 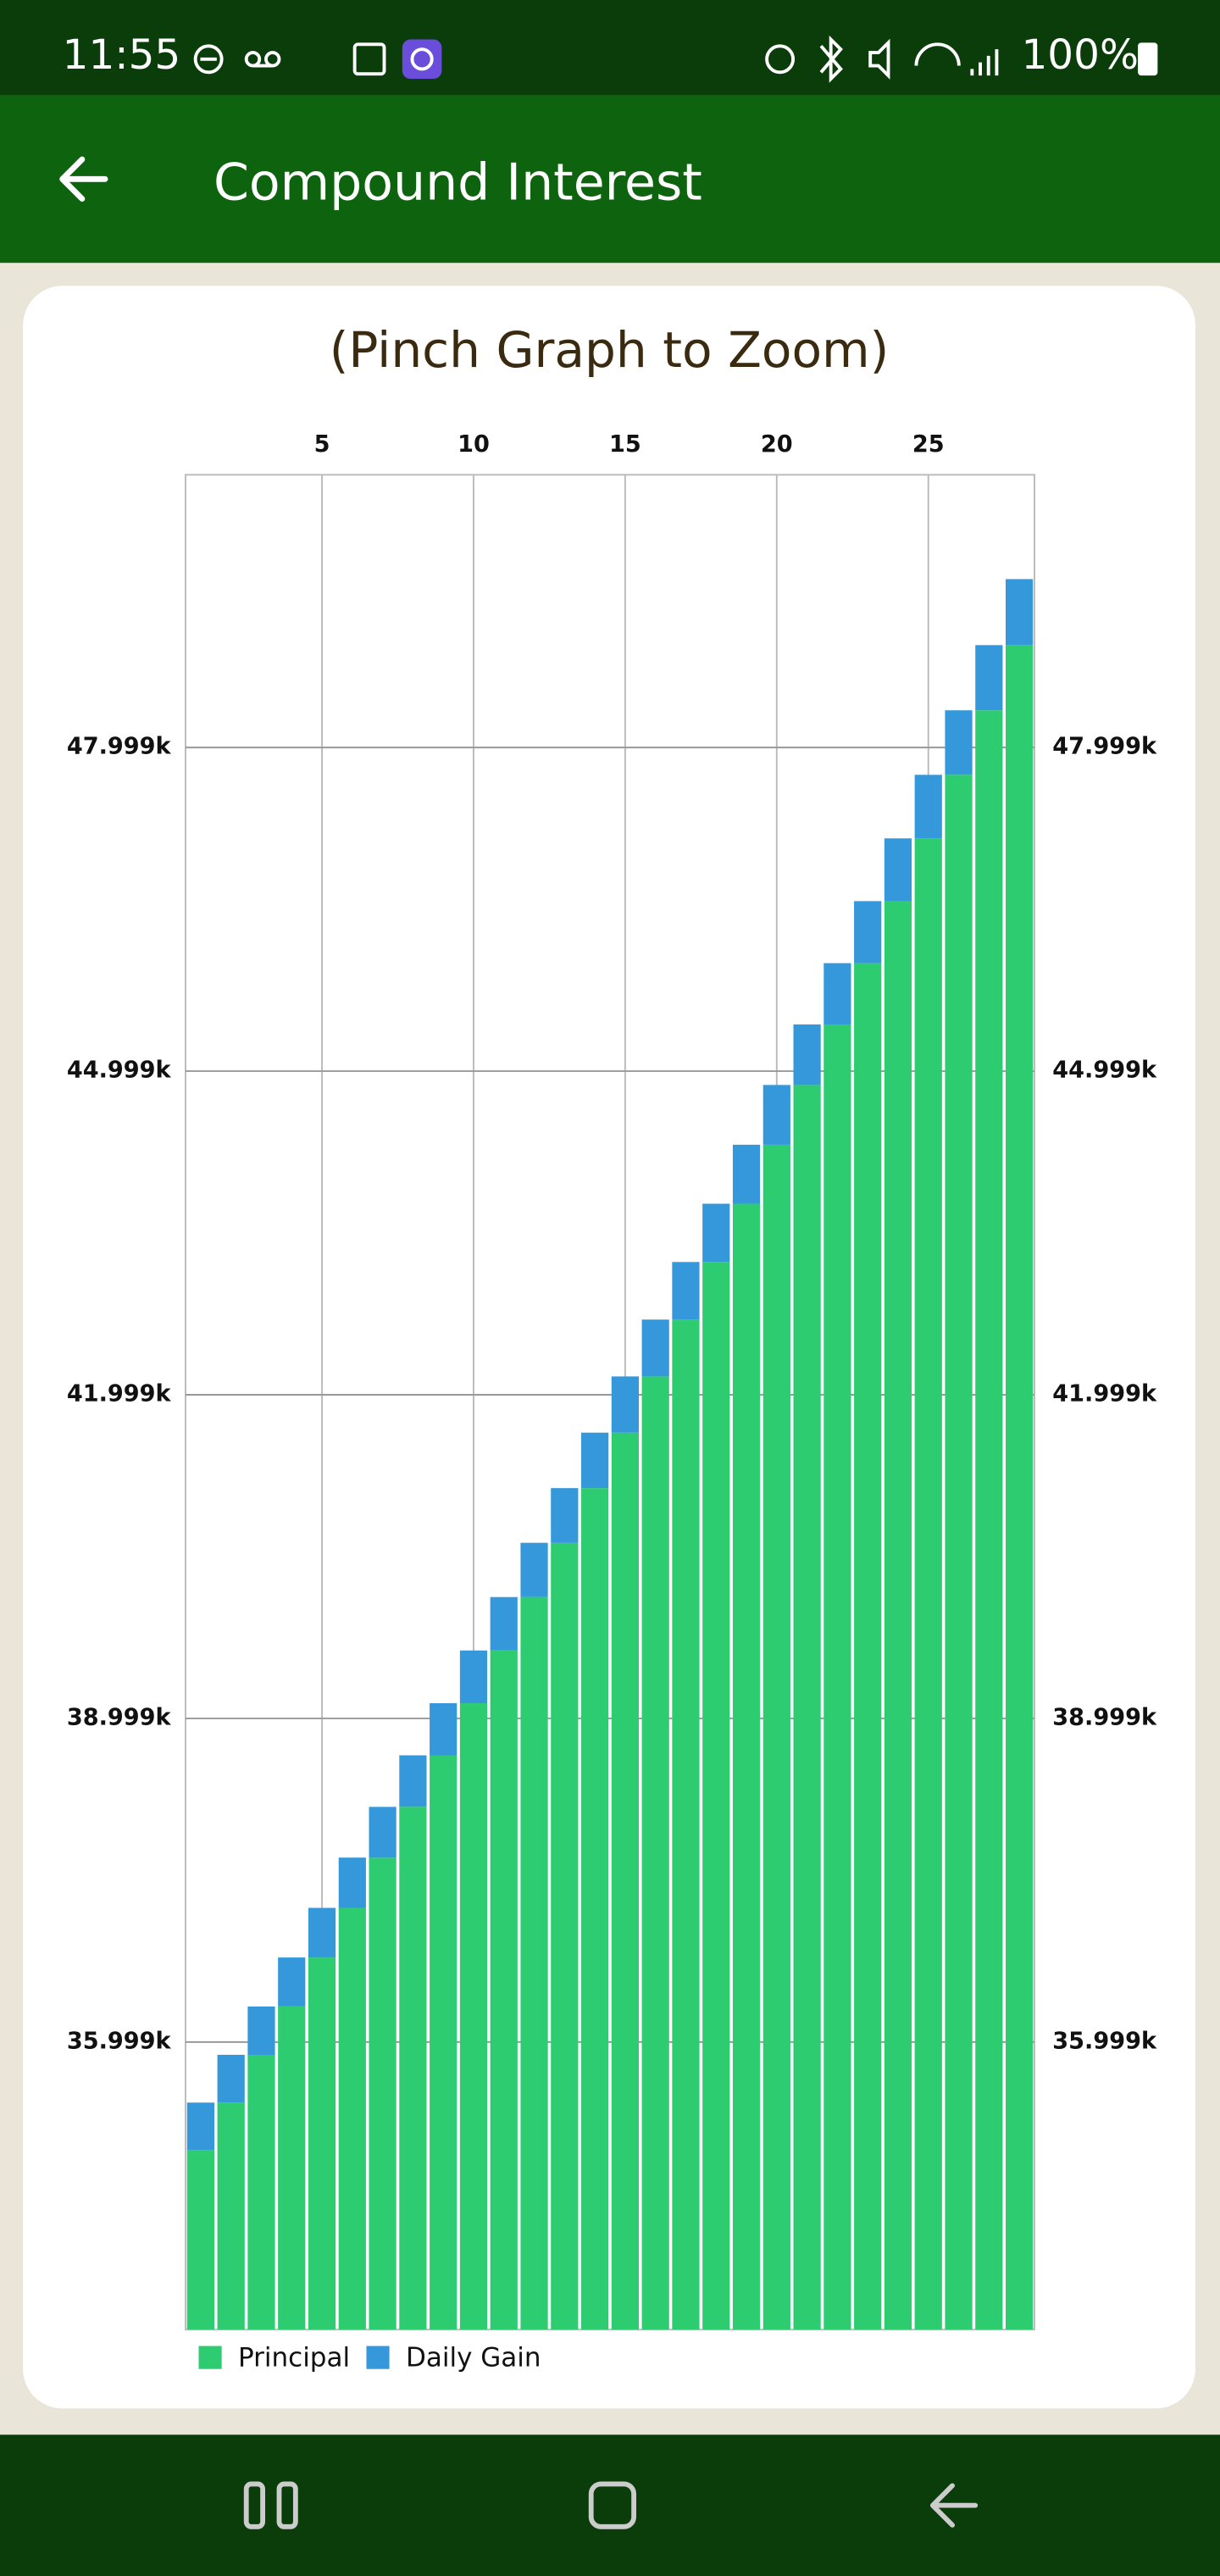 What do you see at coordinates (1104, 747) in the screenshot?
I see `y2-tick-label: 47.999k` at bounding box center [1104, 747].